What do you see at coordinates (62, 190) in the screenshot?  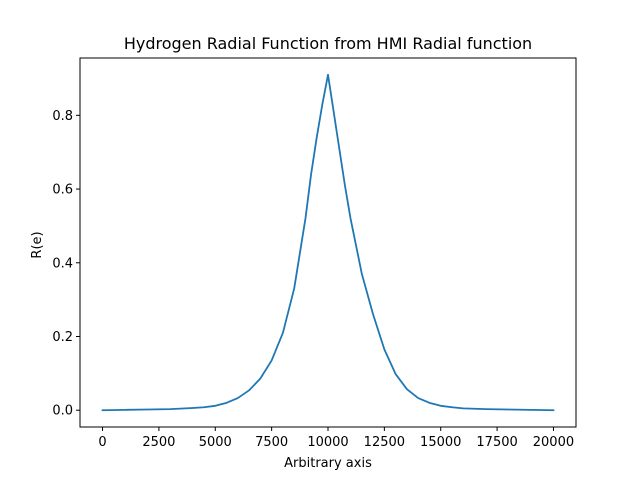 I see `y-tick-label: 0.6` at bounding box center [62, 190].